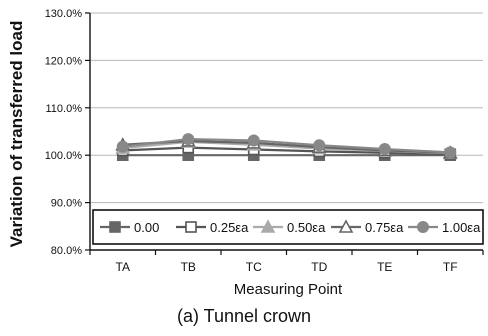  Describe the element at coordinates (188, 267) in the screenshot. I see `x-tick-label: TB` at that location.